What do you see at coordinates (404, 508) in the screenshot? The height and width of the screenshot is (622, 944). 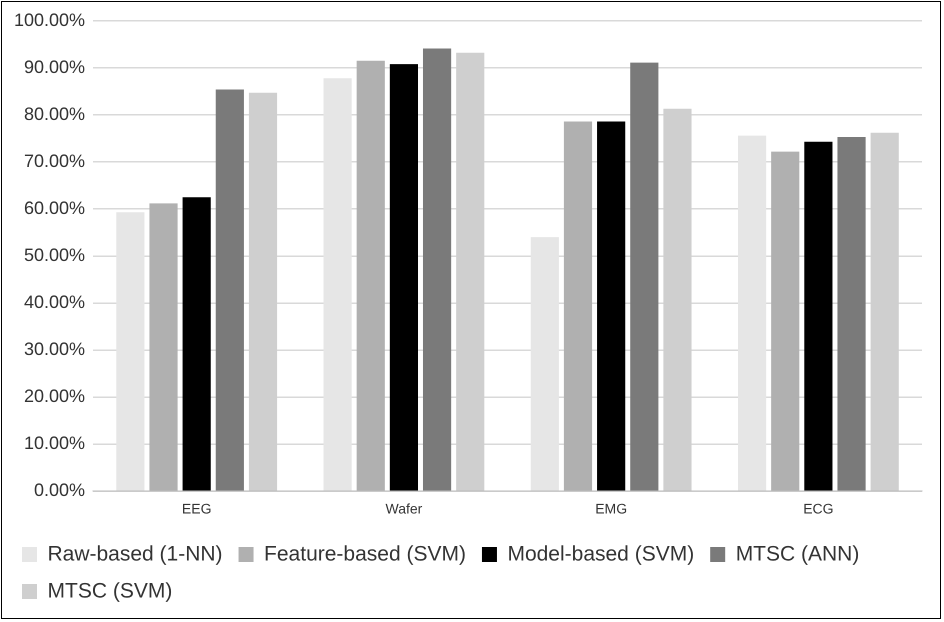 I see `x-tick-label: Wafer` at bounding box center [404, 508].